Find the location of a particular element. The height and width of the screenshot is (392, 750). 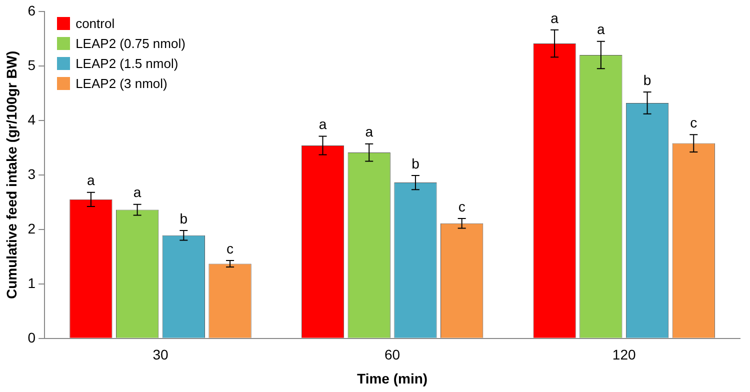

legend-label: LEAP2 (1.5 nmol) is located at coordinates (127, 63).